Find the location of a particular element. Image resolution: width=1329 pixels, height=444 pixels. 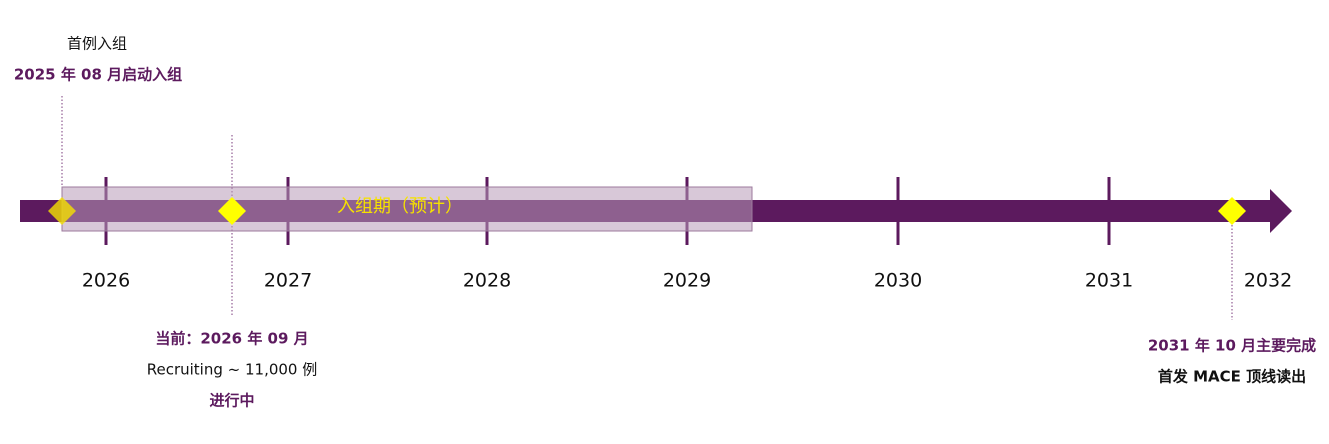

year-label: 2026 is located at coordinates (106, 281).